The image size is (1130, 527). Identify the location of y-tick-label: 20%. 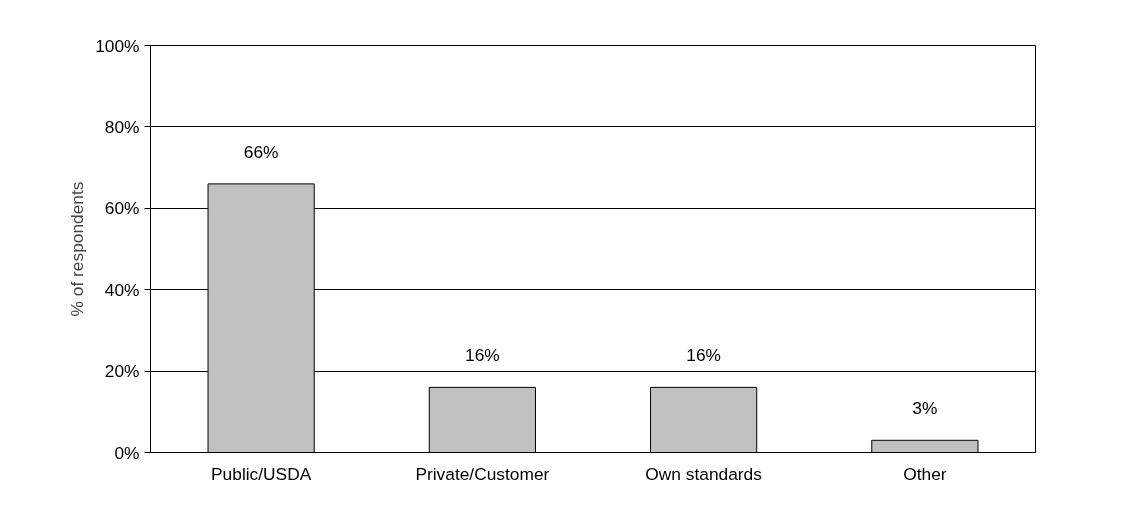
(122, 371).